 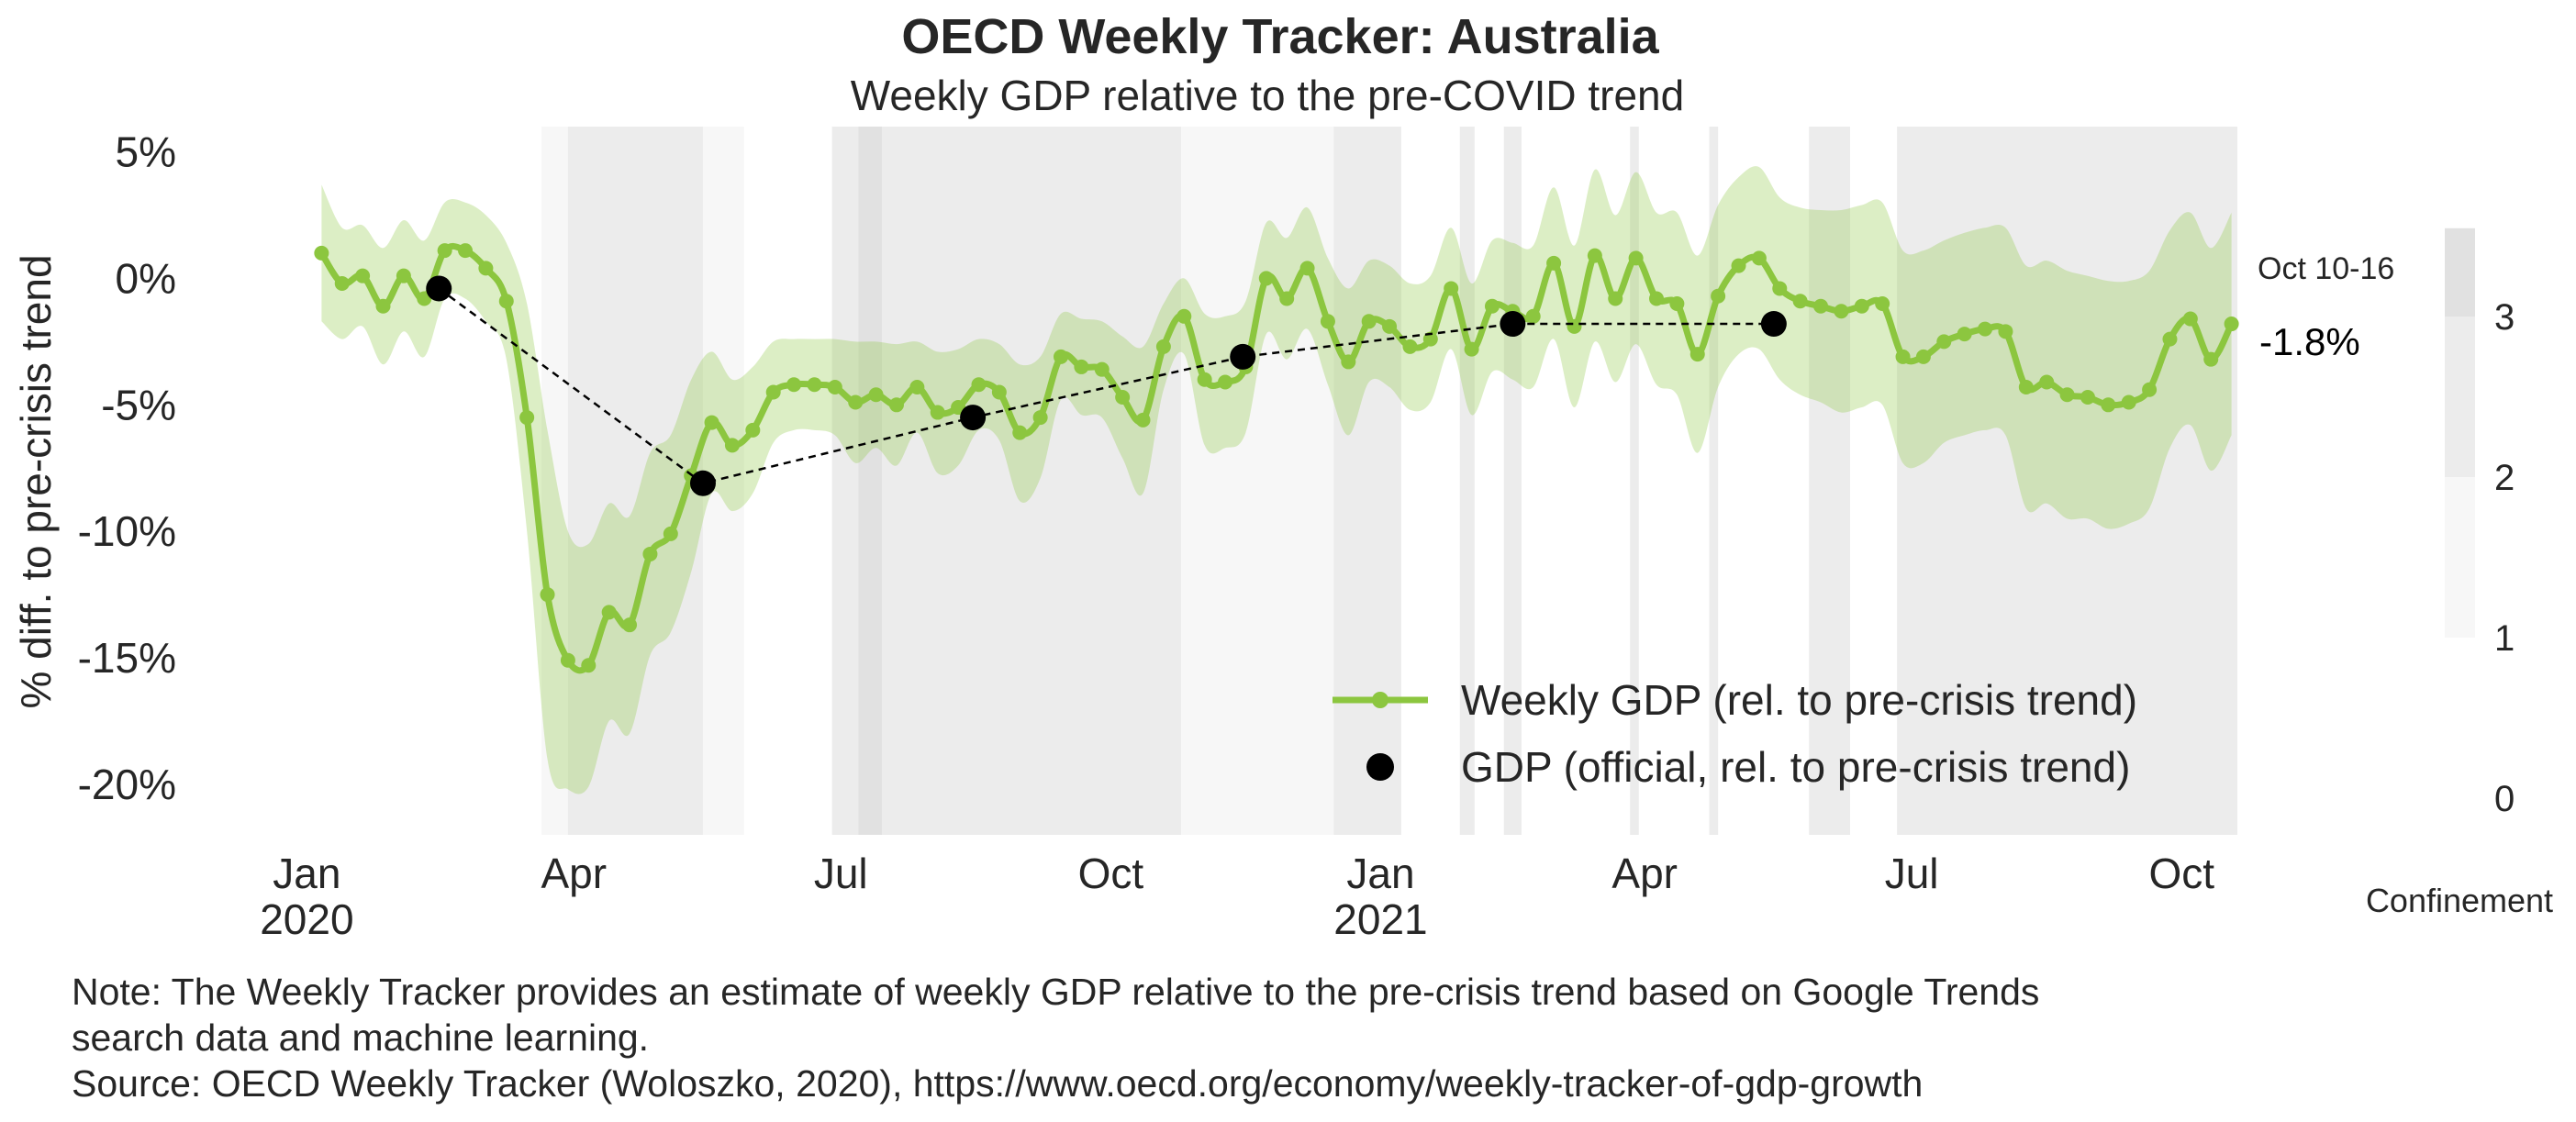 What do you see at coordinates (2504, 799) in the screenshot?
I see `colorbar-tick-label: 0` at bounding box center [2504, 799].